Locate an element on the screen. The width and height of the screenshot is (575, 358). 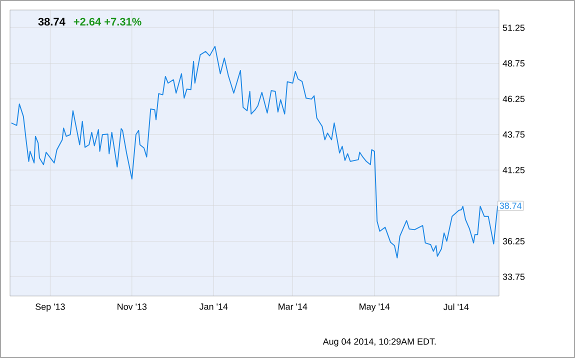
y-tick-label: 51.25 is located at coordinates (513, 27).